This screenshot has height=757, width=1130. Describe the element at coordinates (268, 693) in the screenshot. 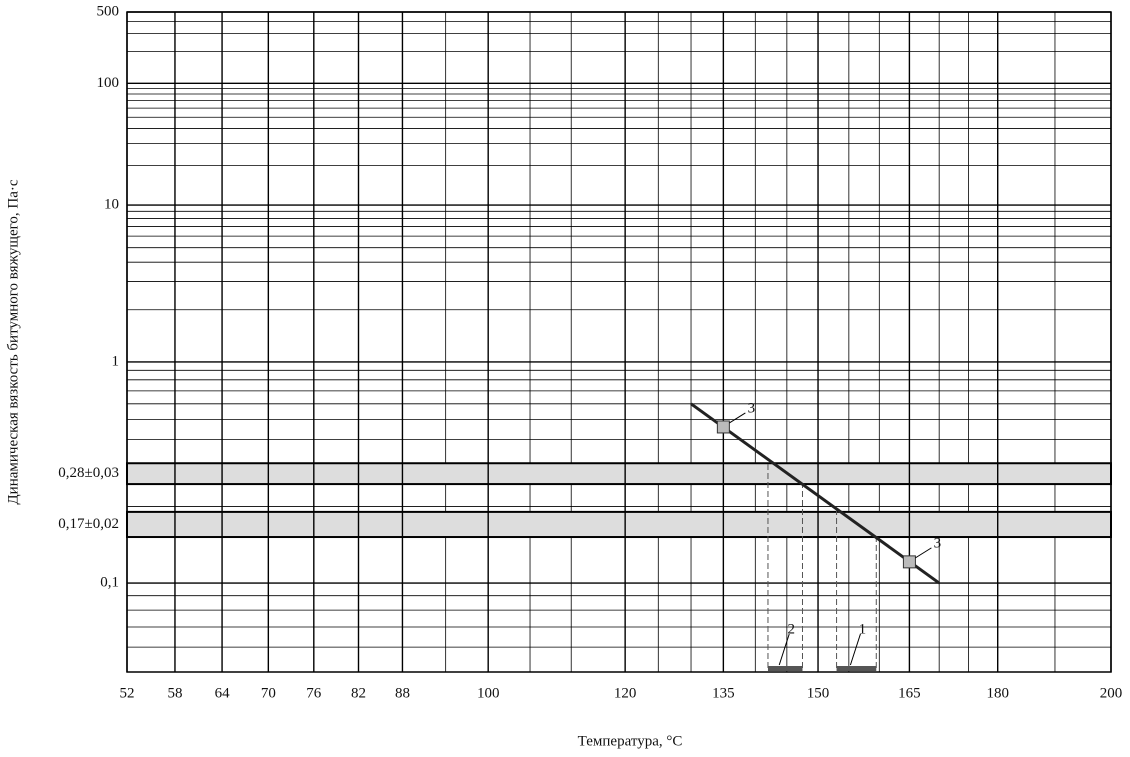

I see `x-tick-label: 70` at that location.